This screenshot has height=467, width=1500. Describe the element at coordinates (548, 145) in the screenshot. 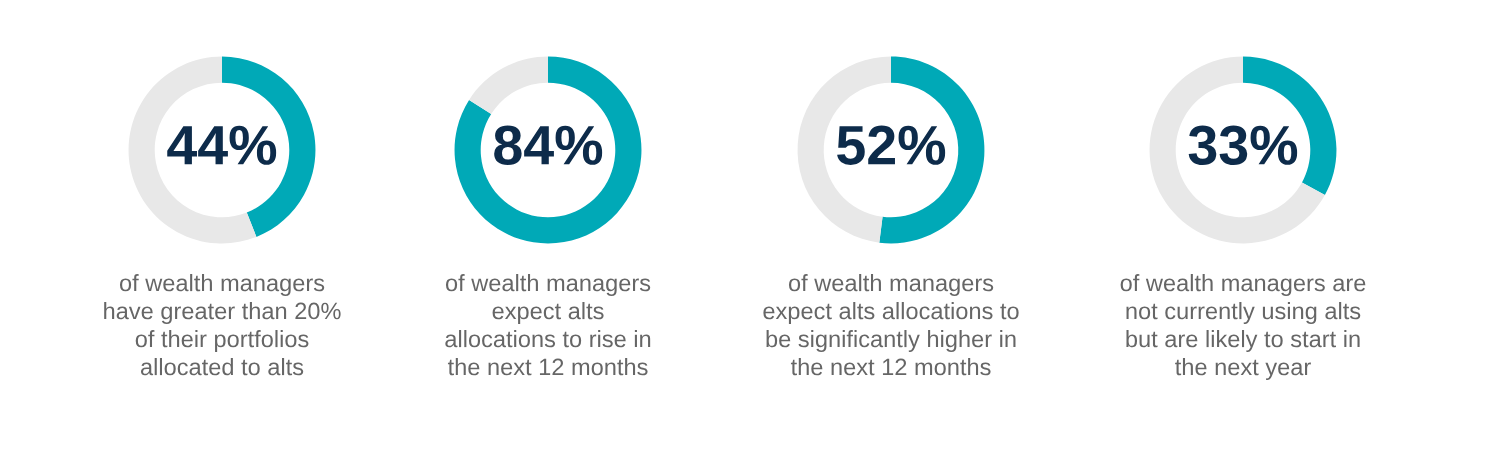

I see `data-label: 84%` at that location.